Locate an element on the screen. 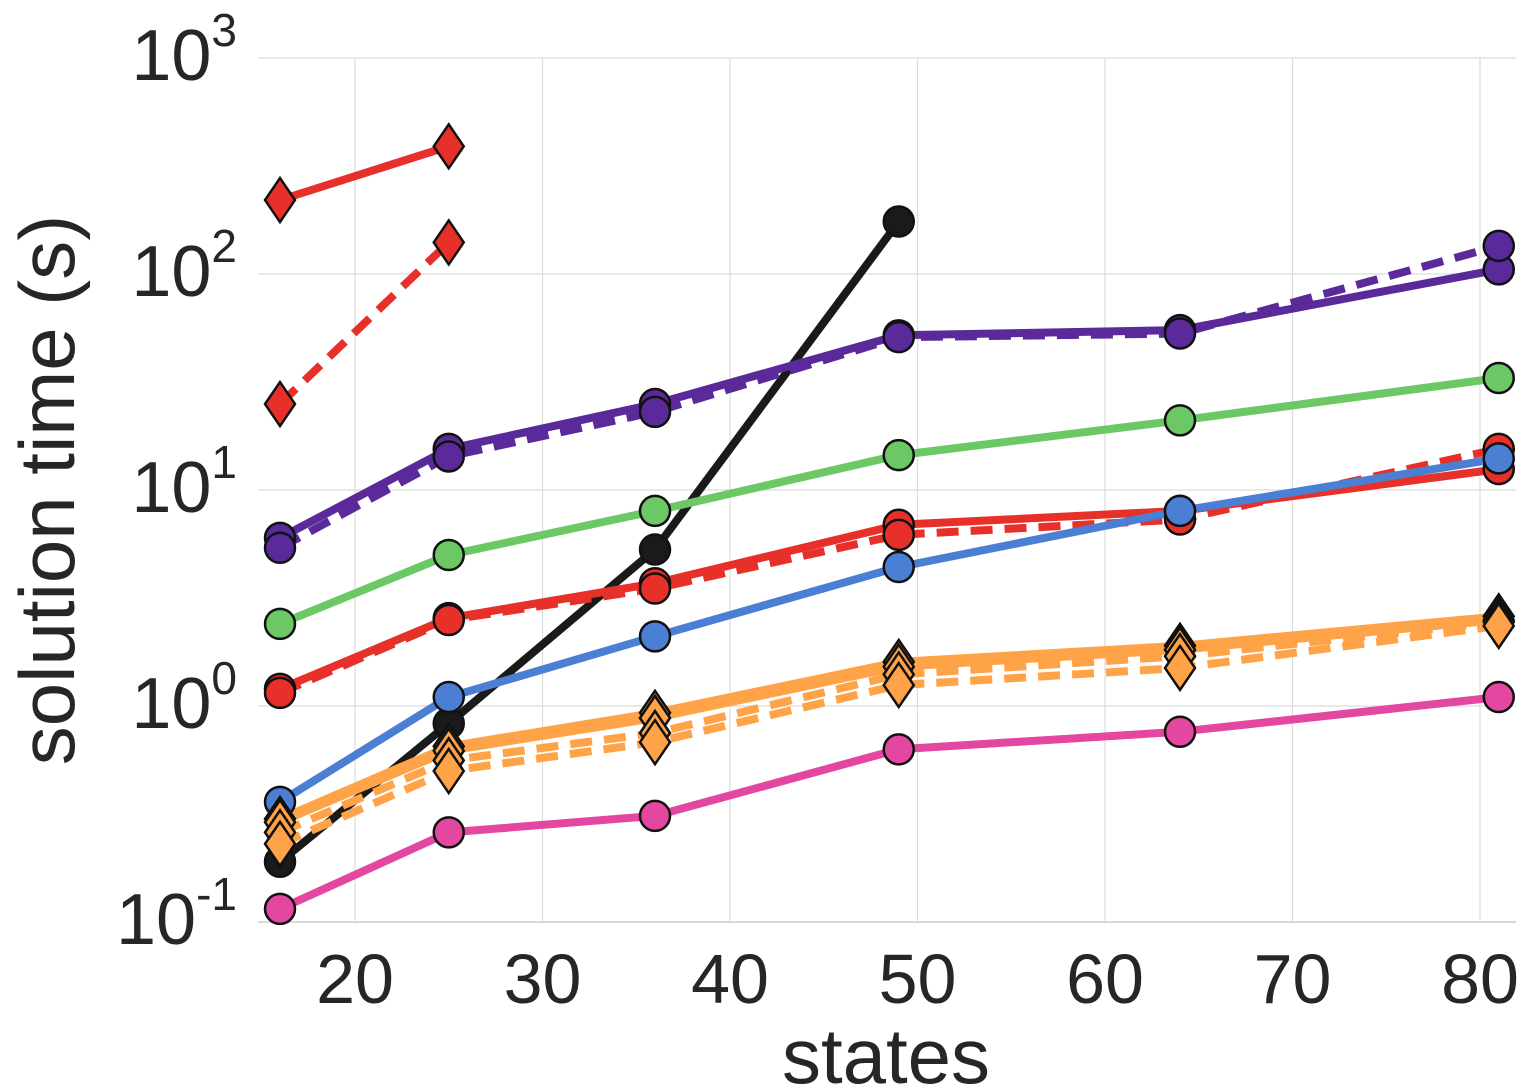 The height and width of the screenshot is (1092, 1524). x-tick-label: 30 is located at coordinates (543, 979).